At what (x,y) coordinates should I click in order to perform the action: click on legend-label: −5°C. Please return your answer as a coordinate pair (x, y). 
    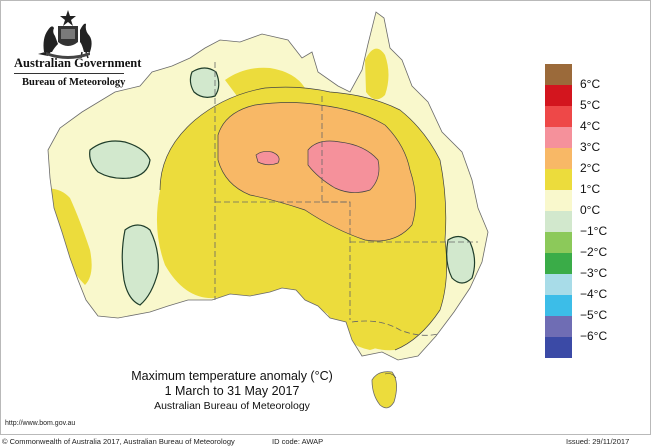
    Looking at the image, I should click on (594, 315).